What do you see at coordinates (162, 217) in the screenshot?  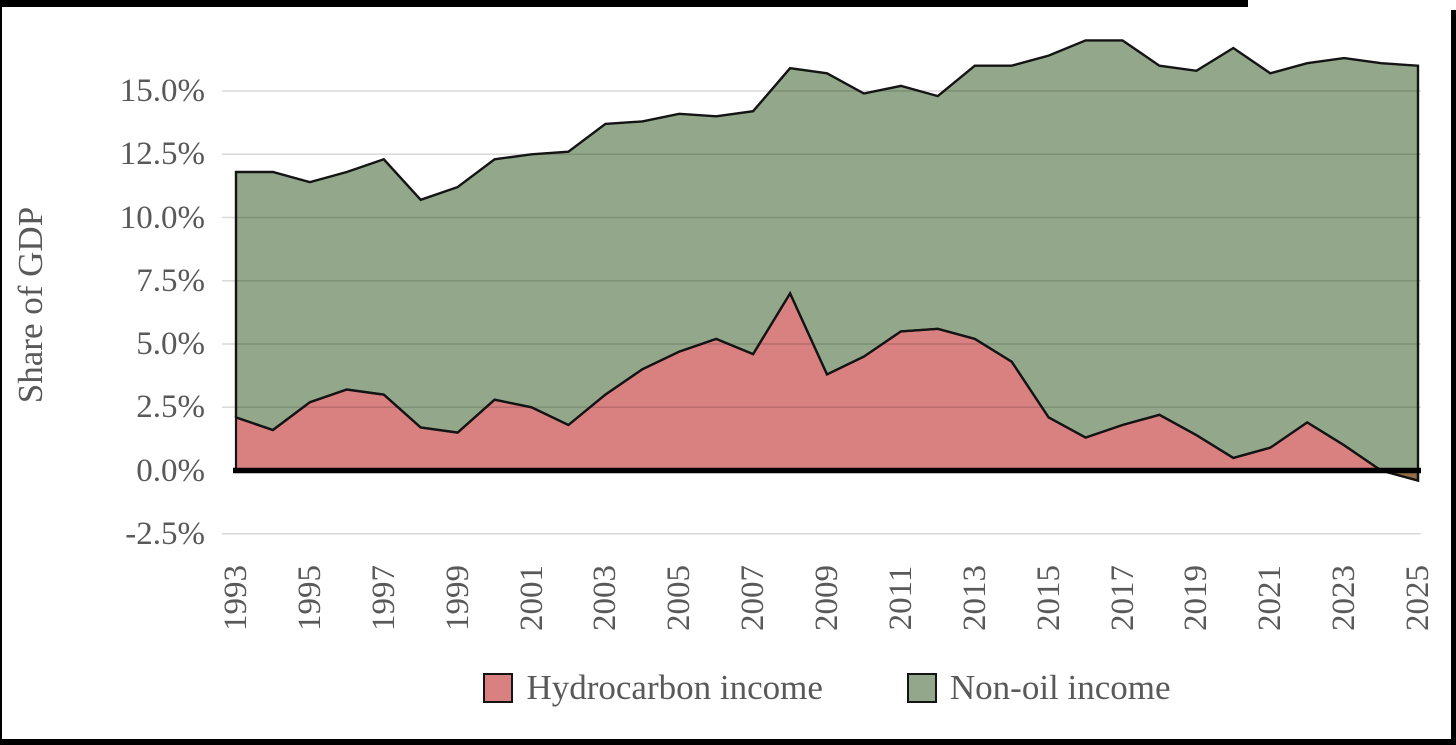 I see `y-tick-label: 10.0%` at bounding box center [162, 217].